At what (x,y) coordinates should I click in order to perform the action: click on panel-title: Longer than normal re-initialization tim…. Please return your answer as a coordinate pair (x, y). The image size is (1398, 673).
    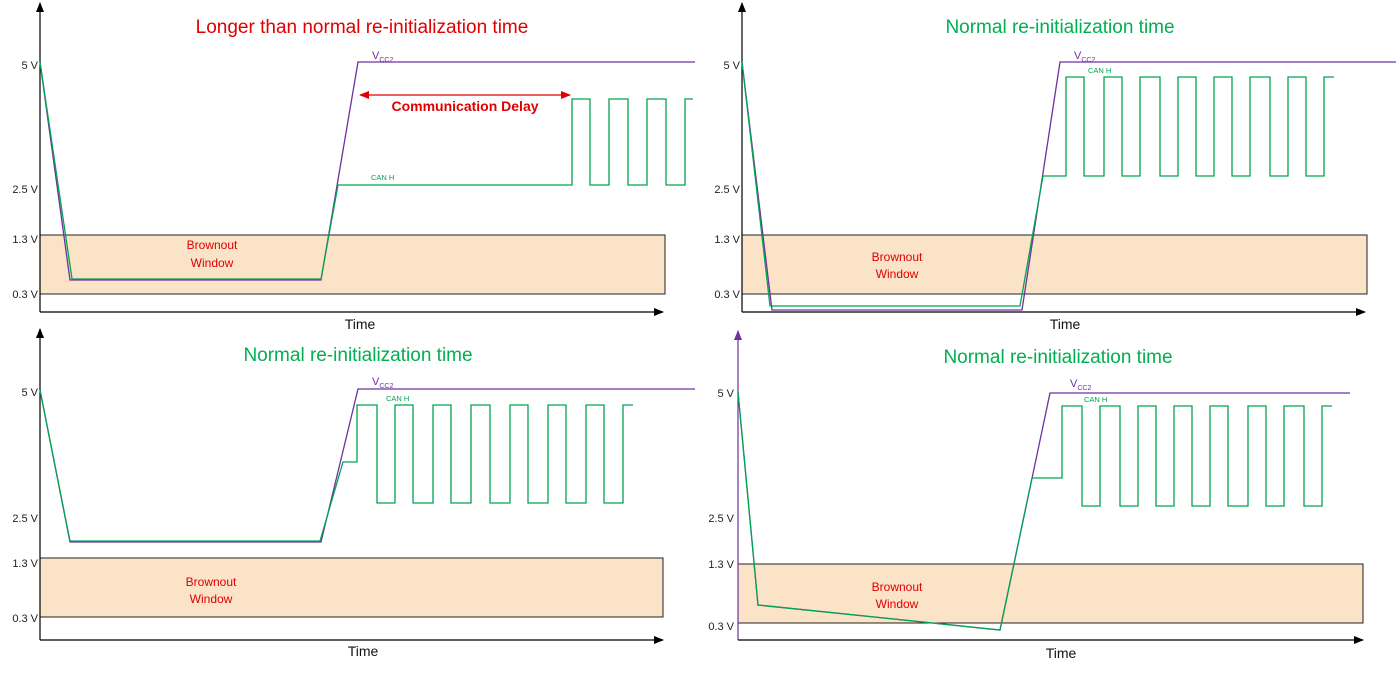
    Looking at the image, I should click on (362, 27).